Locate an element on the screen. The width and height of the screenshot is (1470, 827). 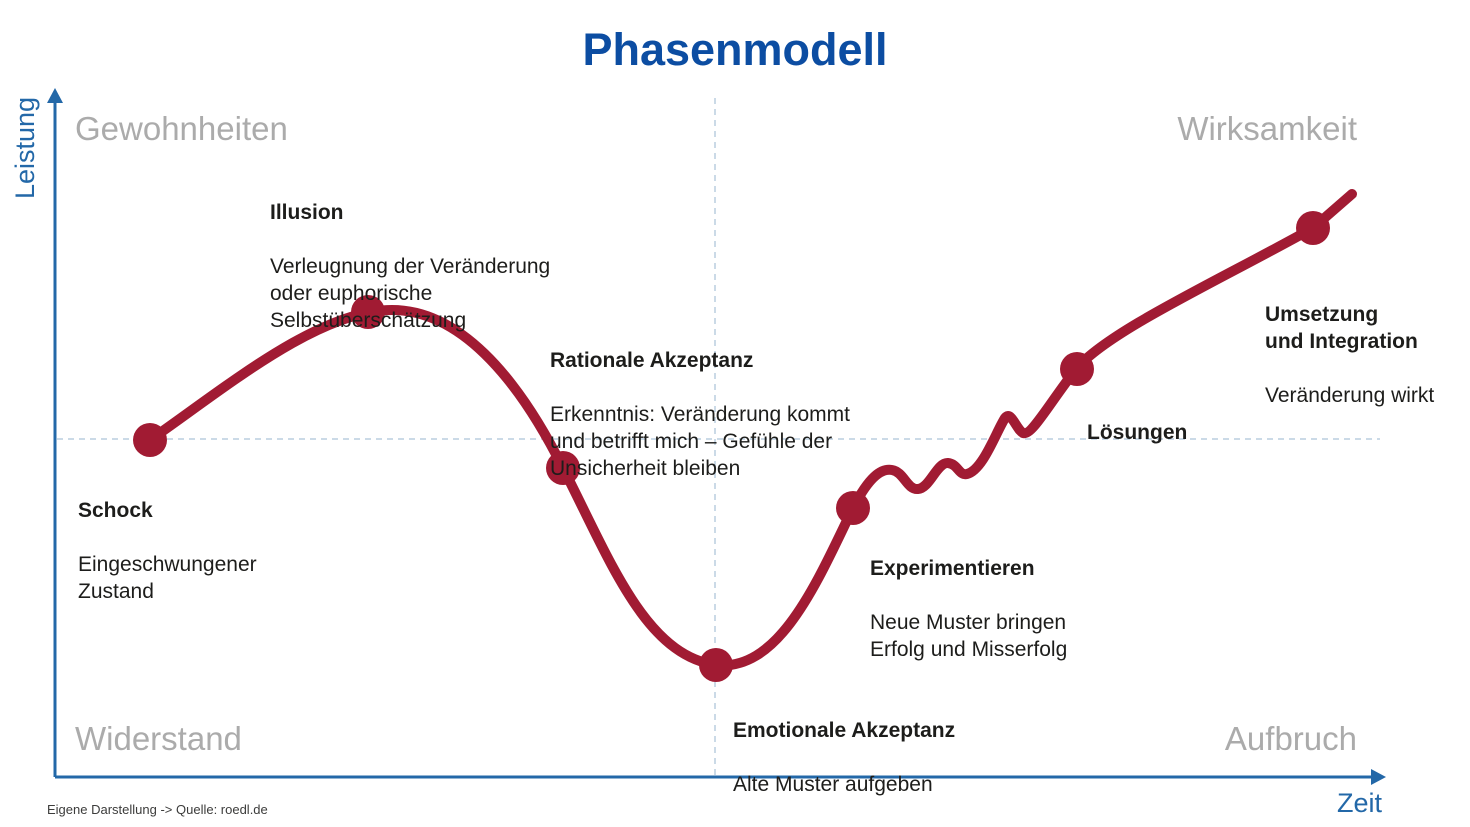
phase-dot-umsetzung is located at coordinates (1313, 228).